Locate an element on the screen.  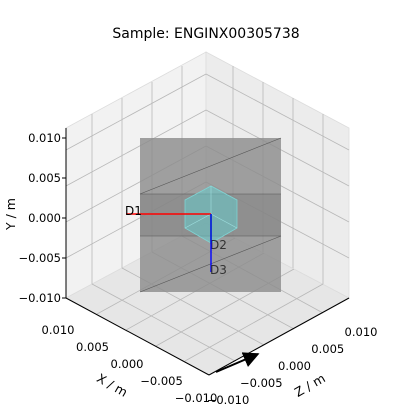
z-tick-label: 0.010 is located at coordinates (361, 332).